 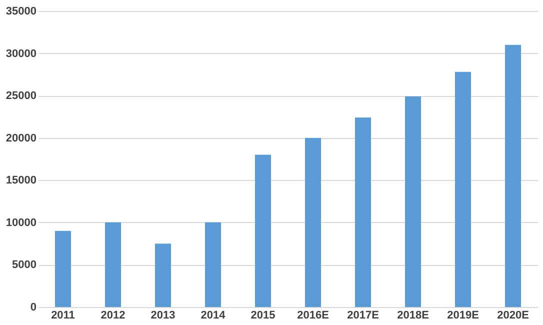 I want to click on y-tick-label: 25000, so click(x=21, y=96).